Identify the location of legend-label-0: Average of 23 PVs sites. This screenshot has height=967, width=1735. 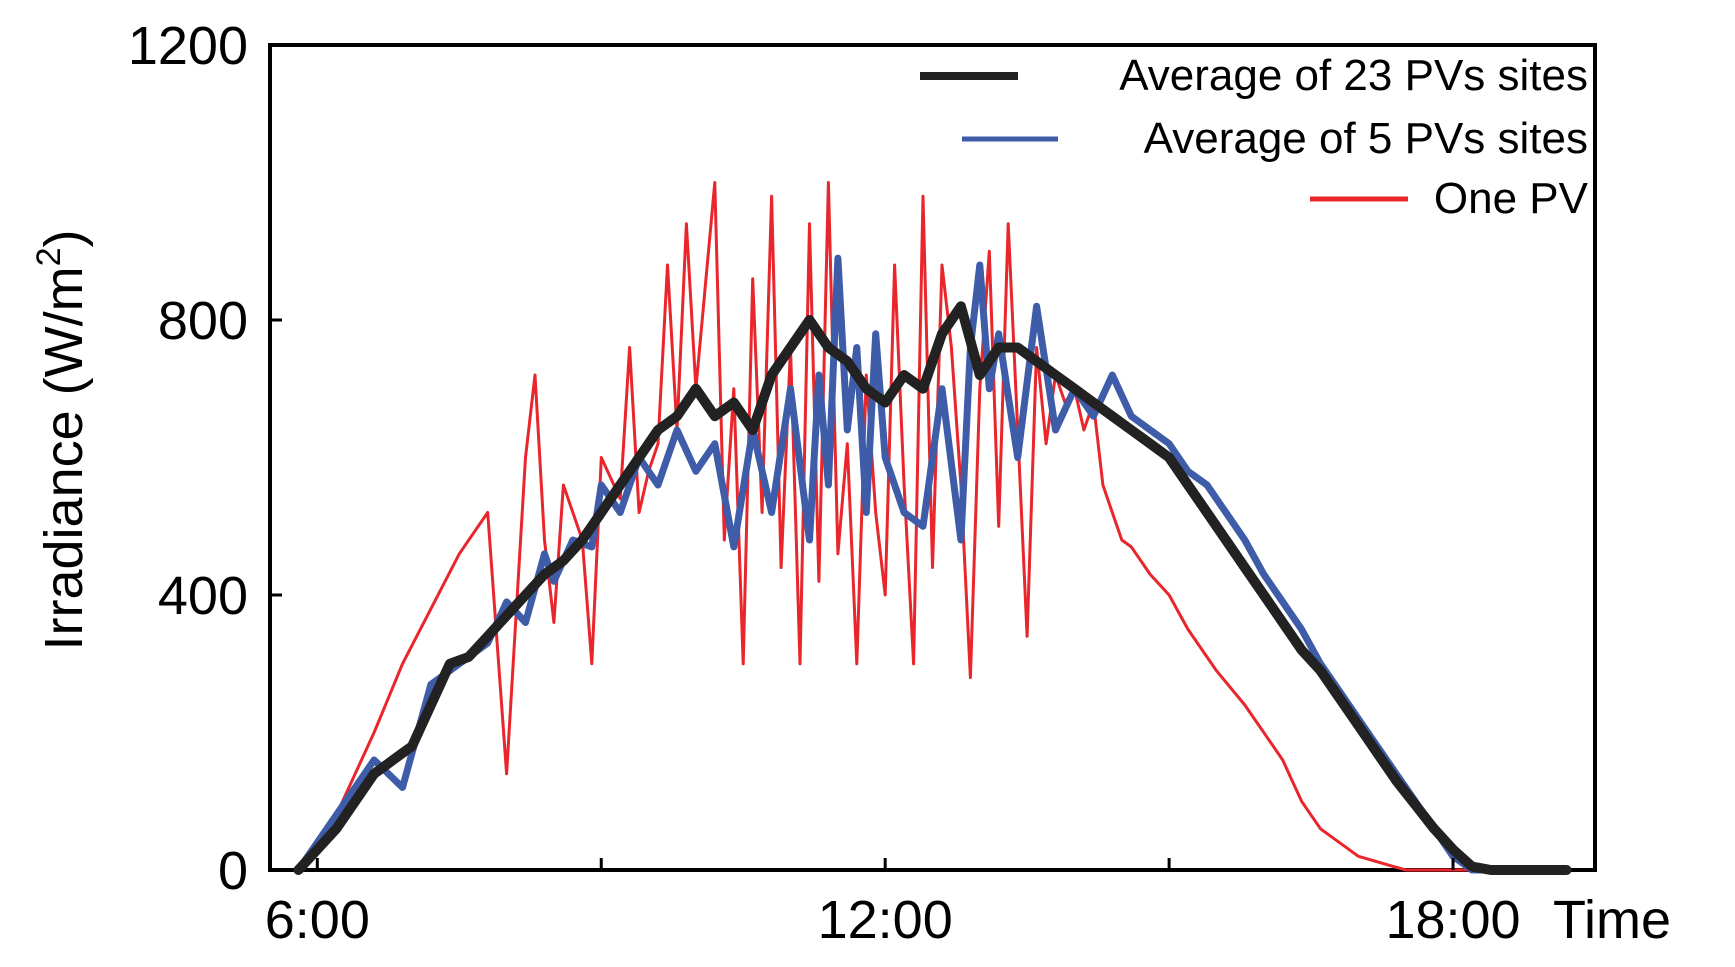
(1353, 75).